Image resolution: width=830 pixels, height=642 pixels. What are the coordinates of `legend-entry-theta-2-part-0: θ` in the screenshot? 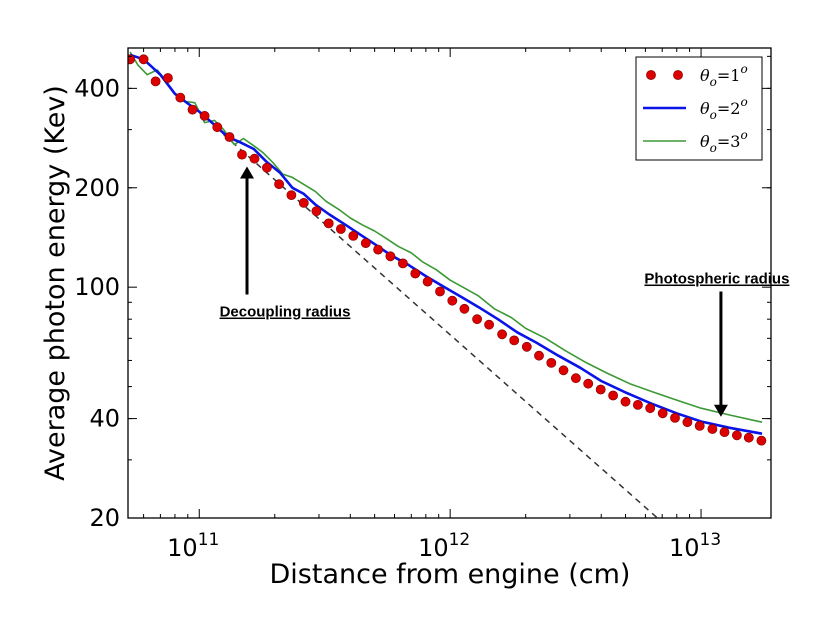 It's located at (705, 108).